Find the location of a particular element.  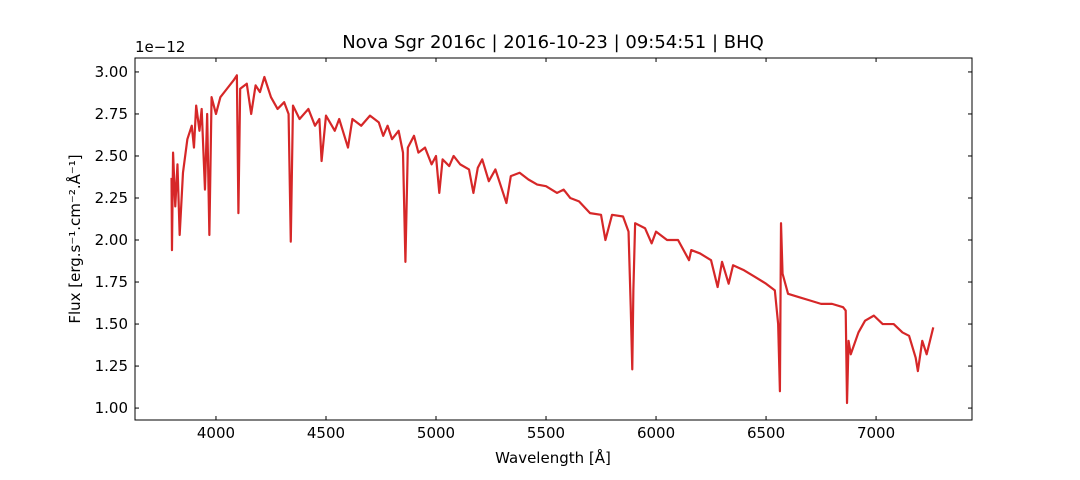

x-tick-label: 6500 is located at coordinates (766, 433).